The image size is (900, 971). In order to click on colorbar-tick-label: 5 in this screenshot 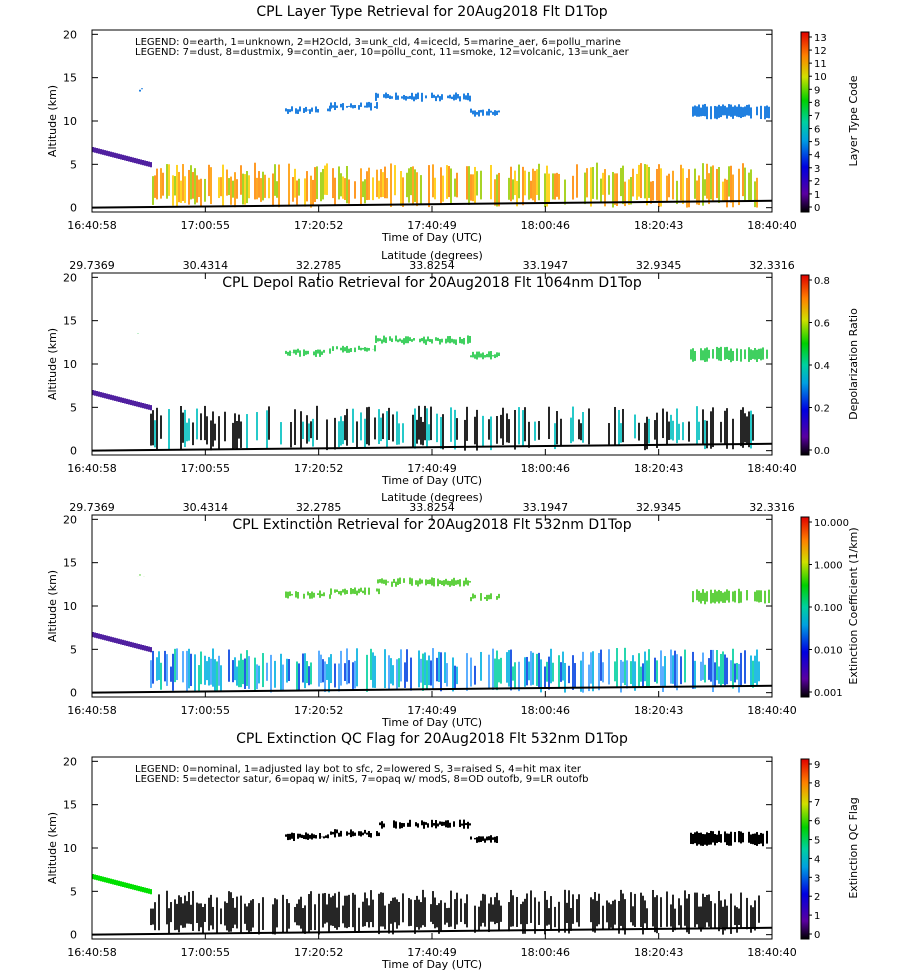, I will do `click(817, 841)`.